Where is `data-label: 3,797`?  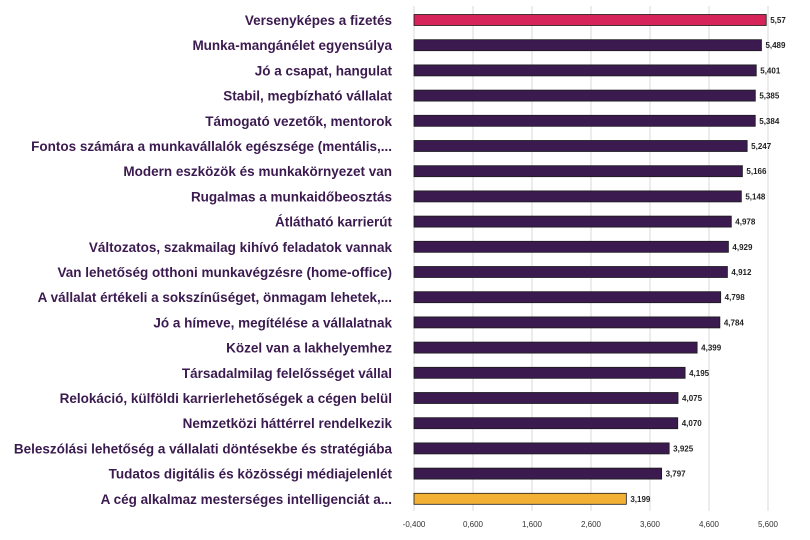 data-label: 3,797 is located at coordinates (676, 474).